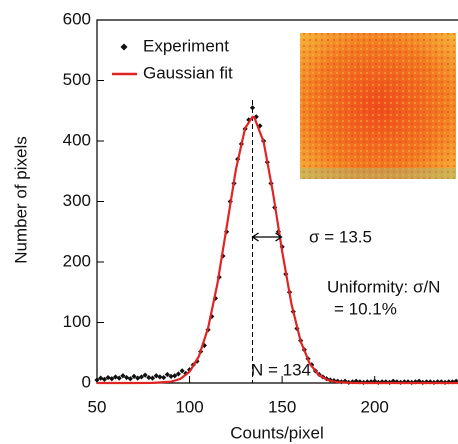 The height and width of the screenshot is (444, 458). I want to click on annotation: = 10.1%, so click(365, 308).